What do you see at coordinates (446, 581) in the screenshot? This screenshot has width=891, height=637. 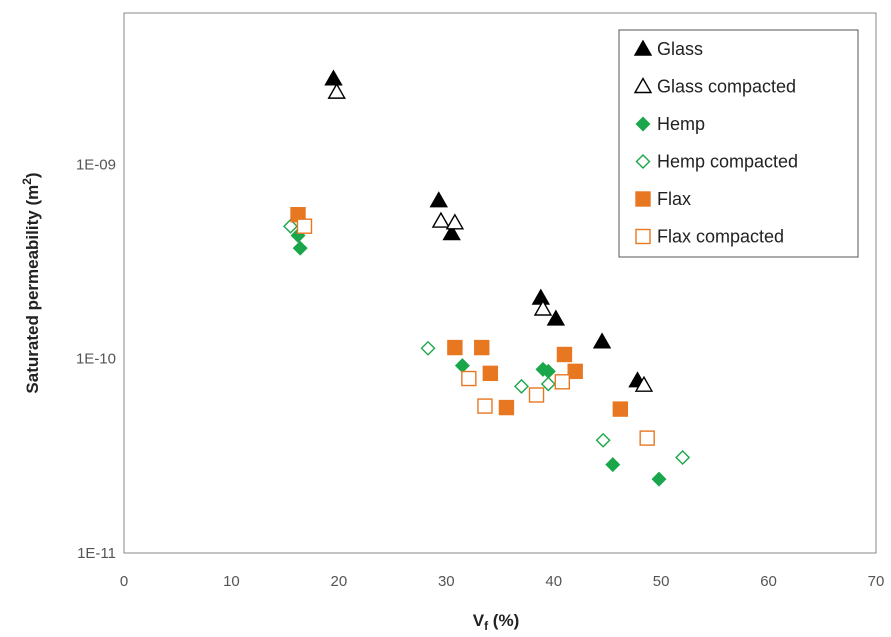 I see `x-tick-label: 30` at bounding box center [446, 581].